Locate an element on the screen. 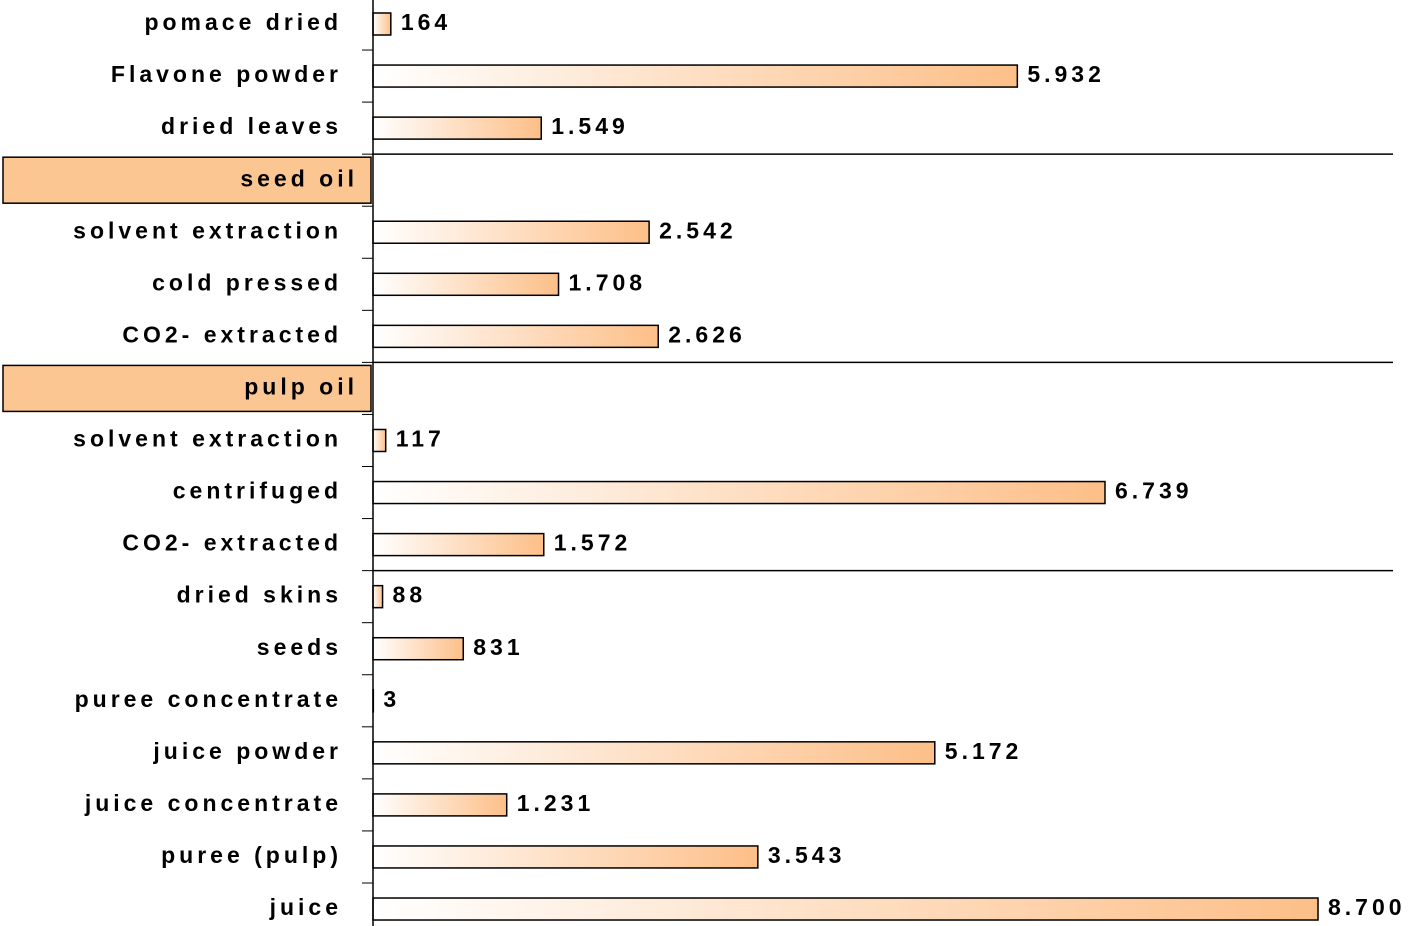 This screenshot has height=926, width=1421. y-tick-label: puree (pulp) is located at coordinates (251, 855).